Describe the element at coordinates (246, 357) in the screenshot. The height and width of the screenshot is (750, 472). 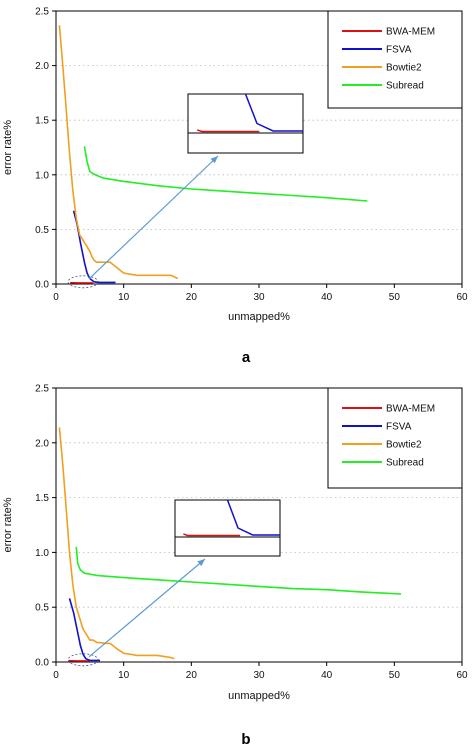
I see `panel-label: a` at that location.